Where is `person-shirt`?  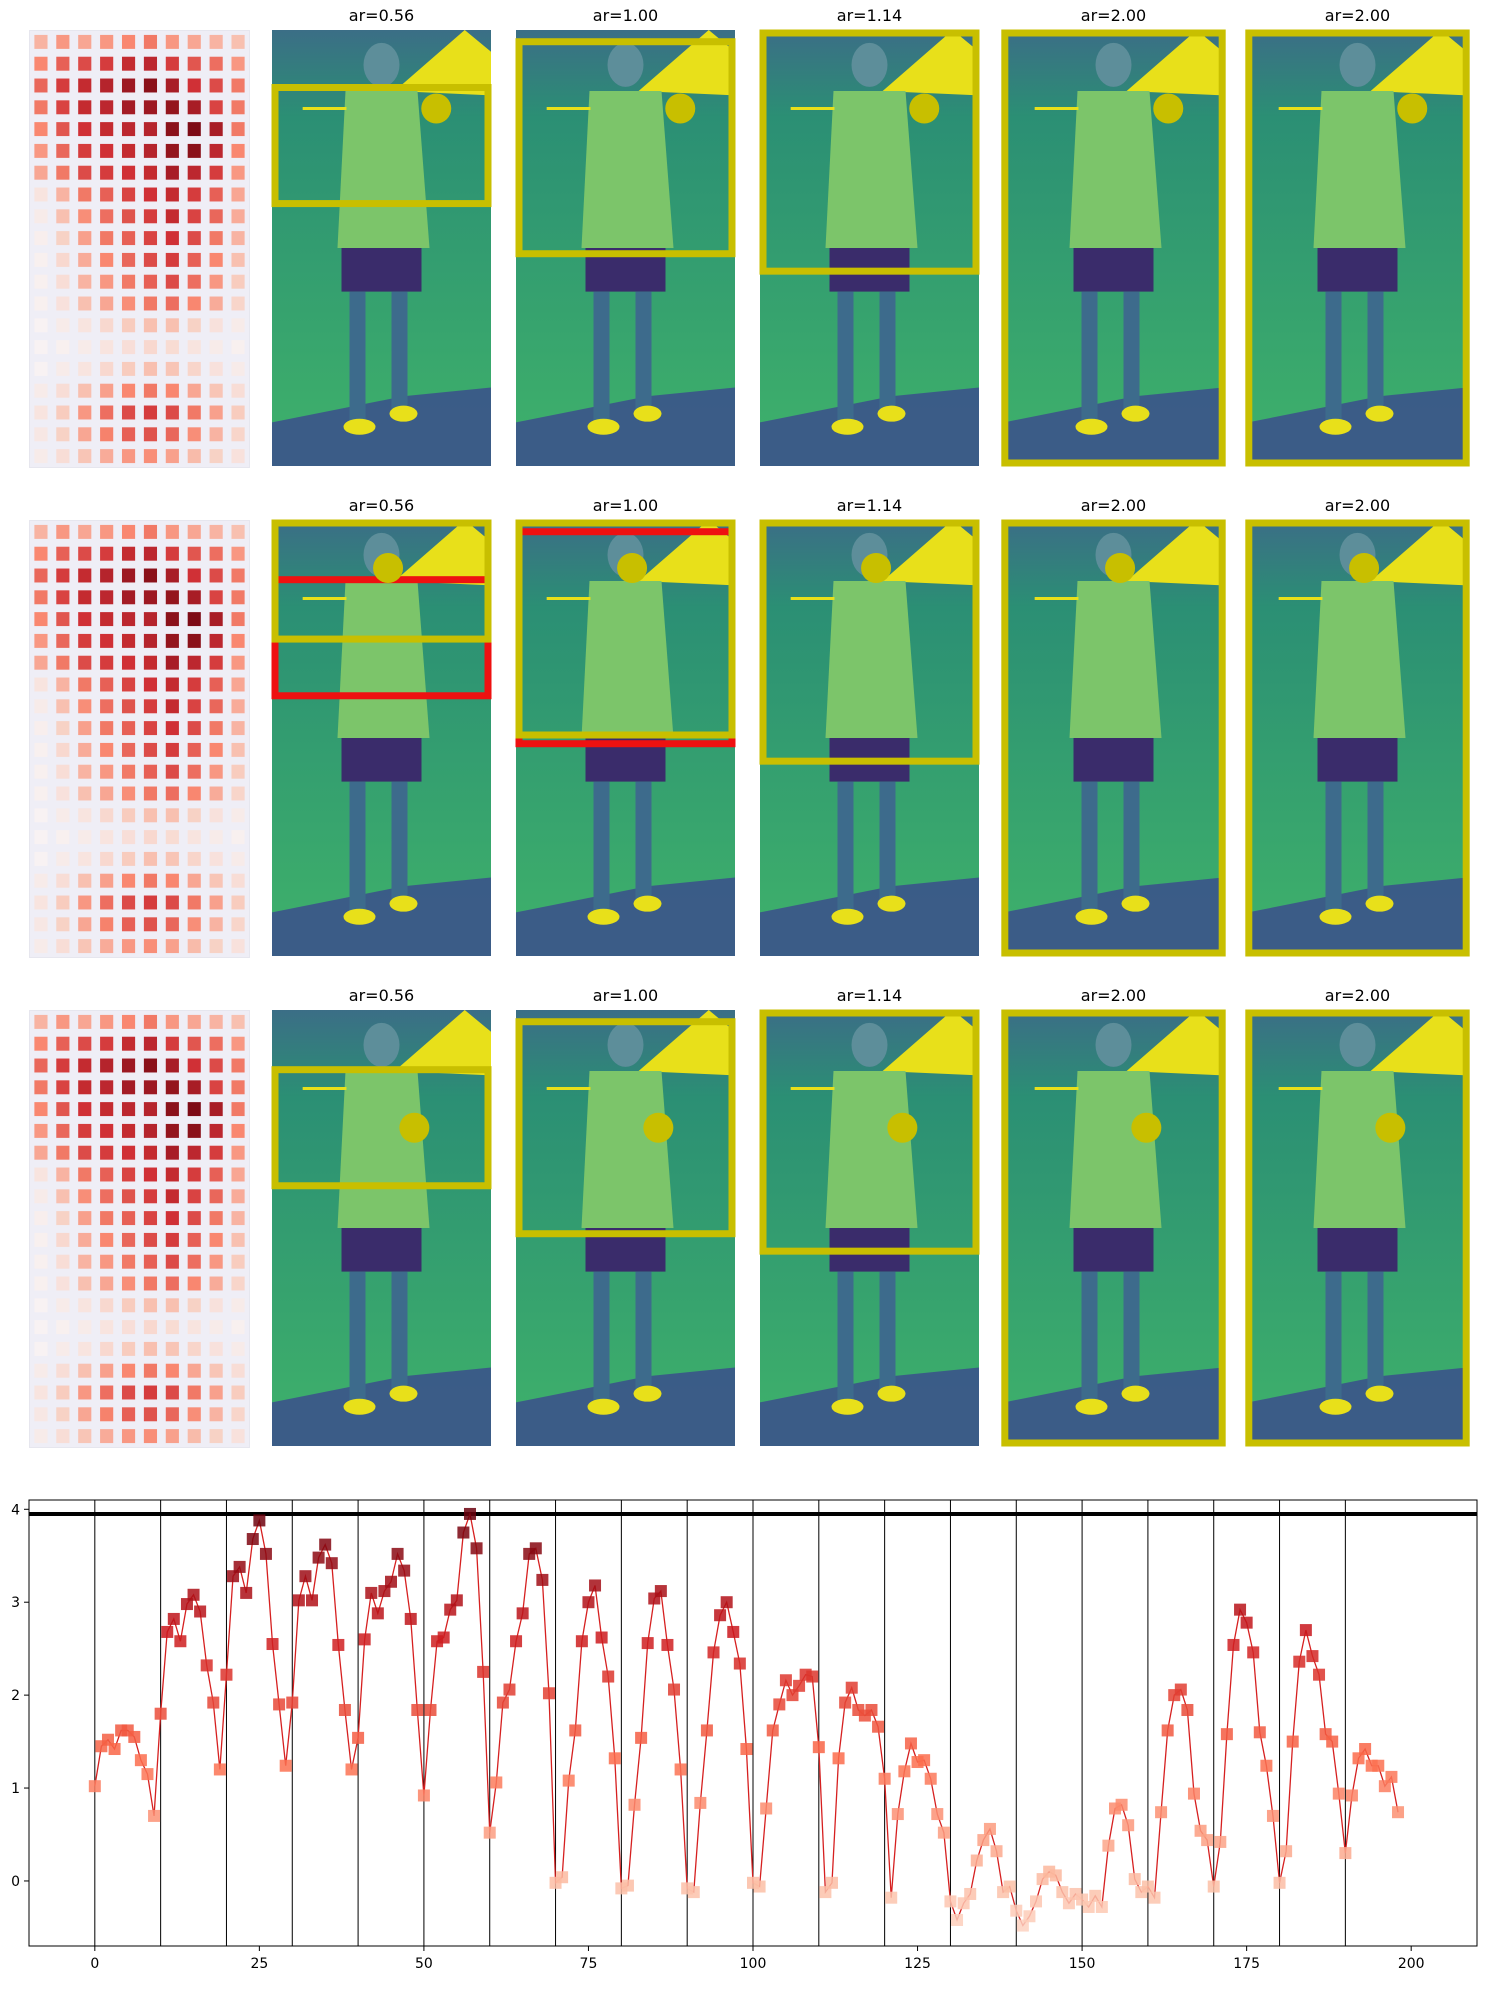
person-shirt is located at coordinates (871, 169).